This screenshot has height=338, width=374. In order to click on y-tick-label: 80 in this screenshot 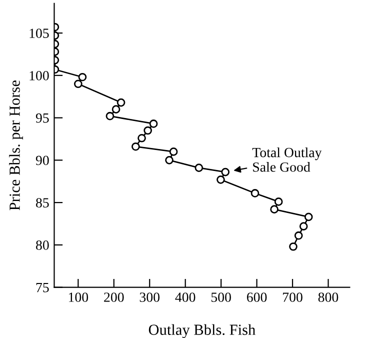, I will do `click(42, 245)`.